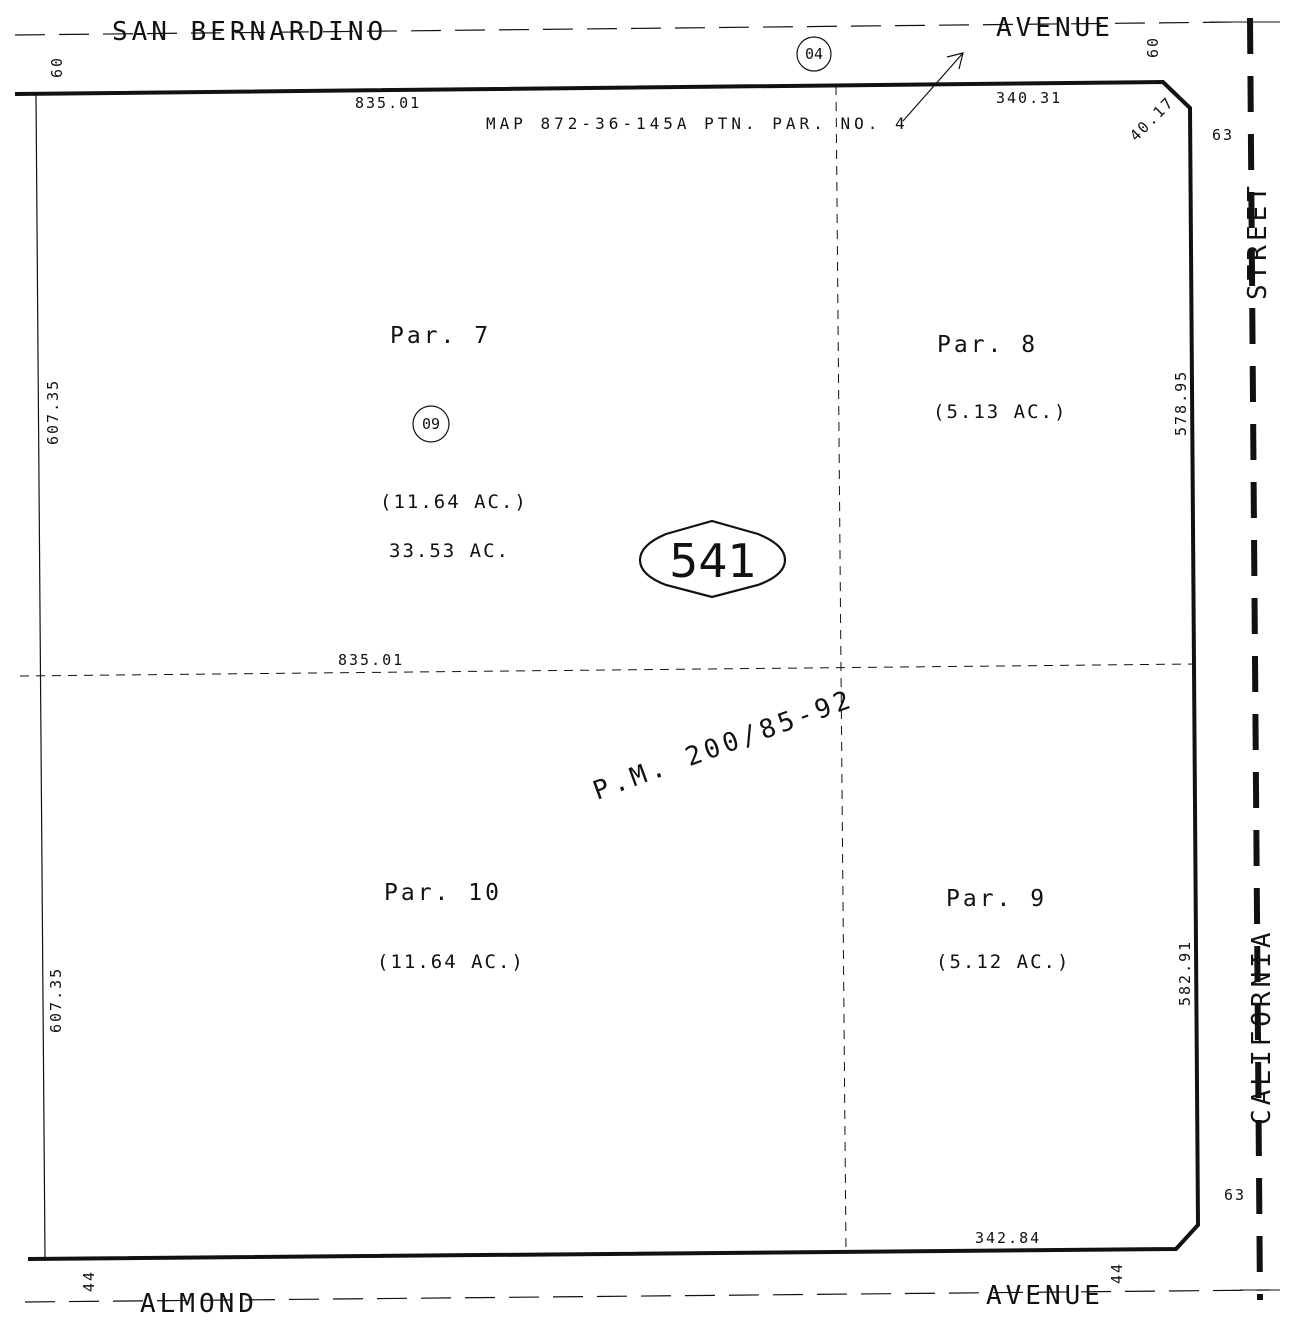  Describe the element at coordinates (1235, 1195) in the screenshot. I see `east-road-width-bottom: 63` at that location.